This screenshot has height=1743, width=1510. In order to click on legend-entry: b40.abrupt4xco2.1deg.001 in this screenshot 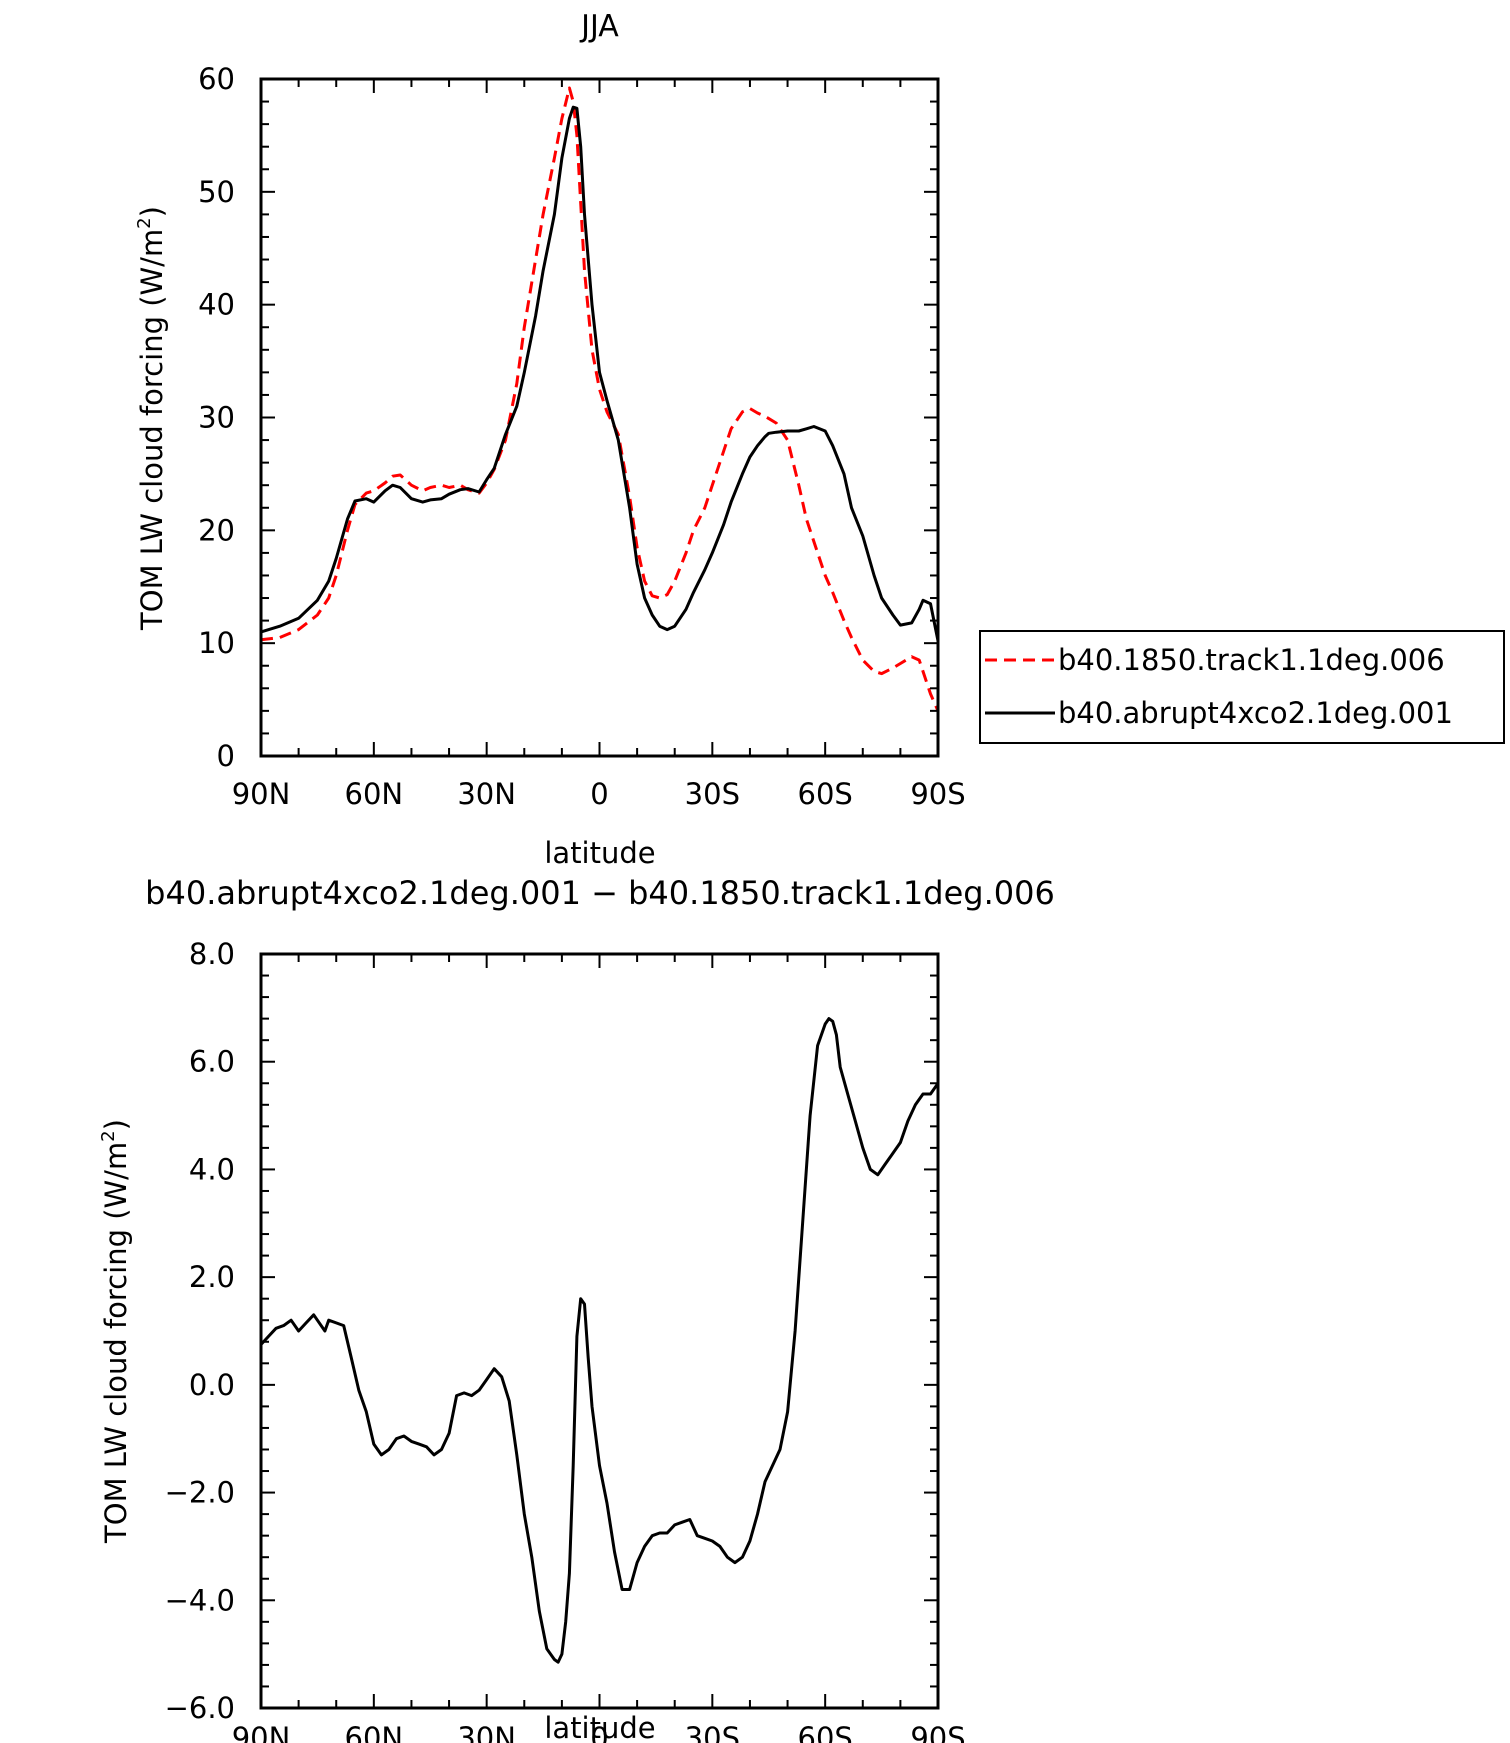, I will do `click(1219, 713)`.